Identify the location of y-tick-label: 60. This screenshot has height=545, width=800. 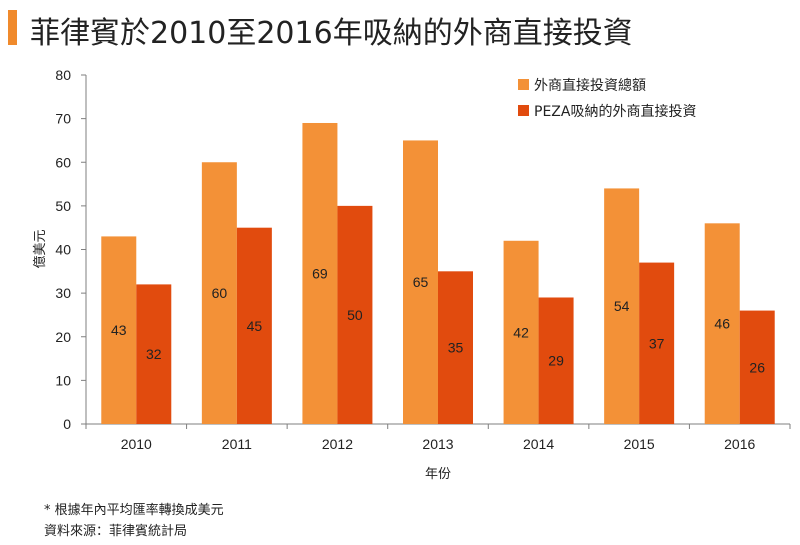
(63, 162).